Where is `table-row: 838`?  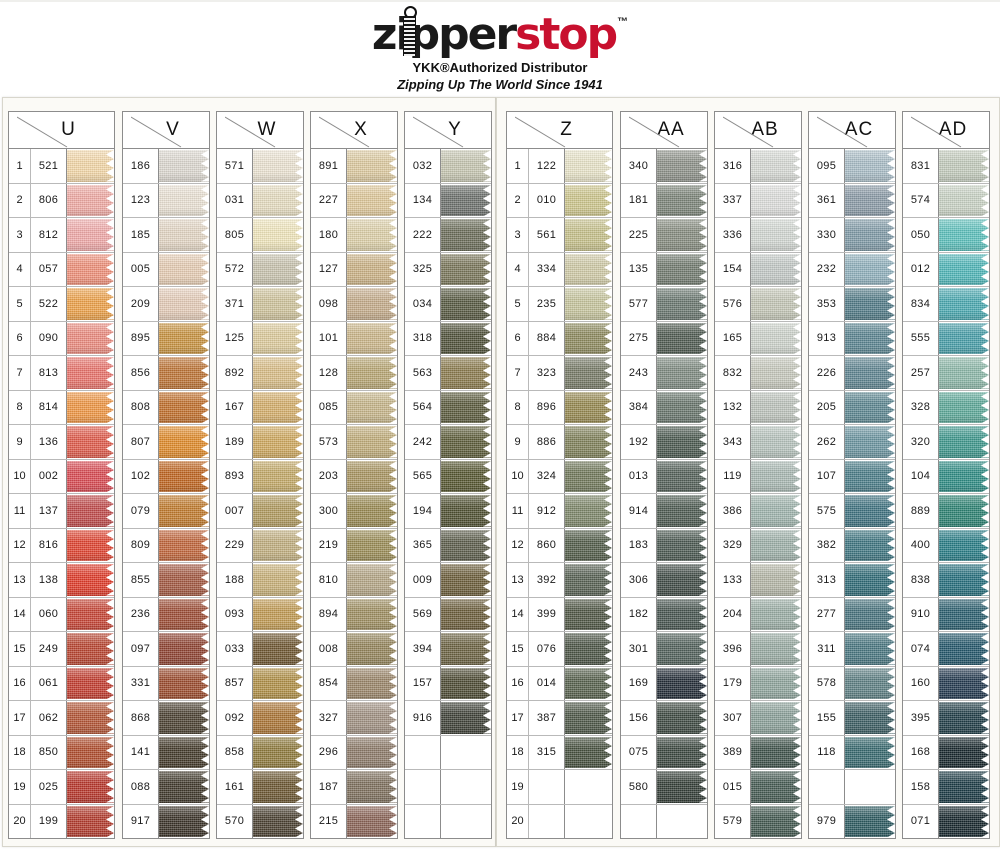 table-row: 838 is located at coordinates (946, 580).